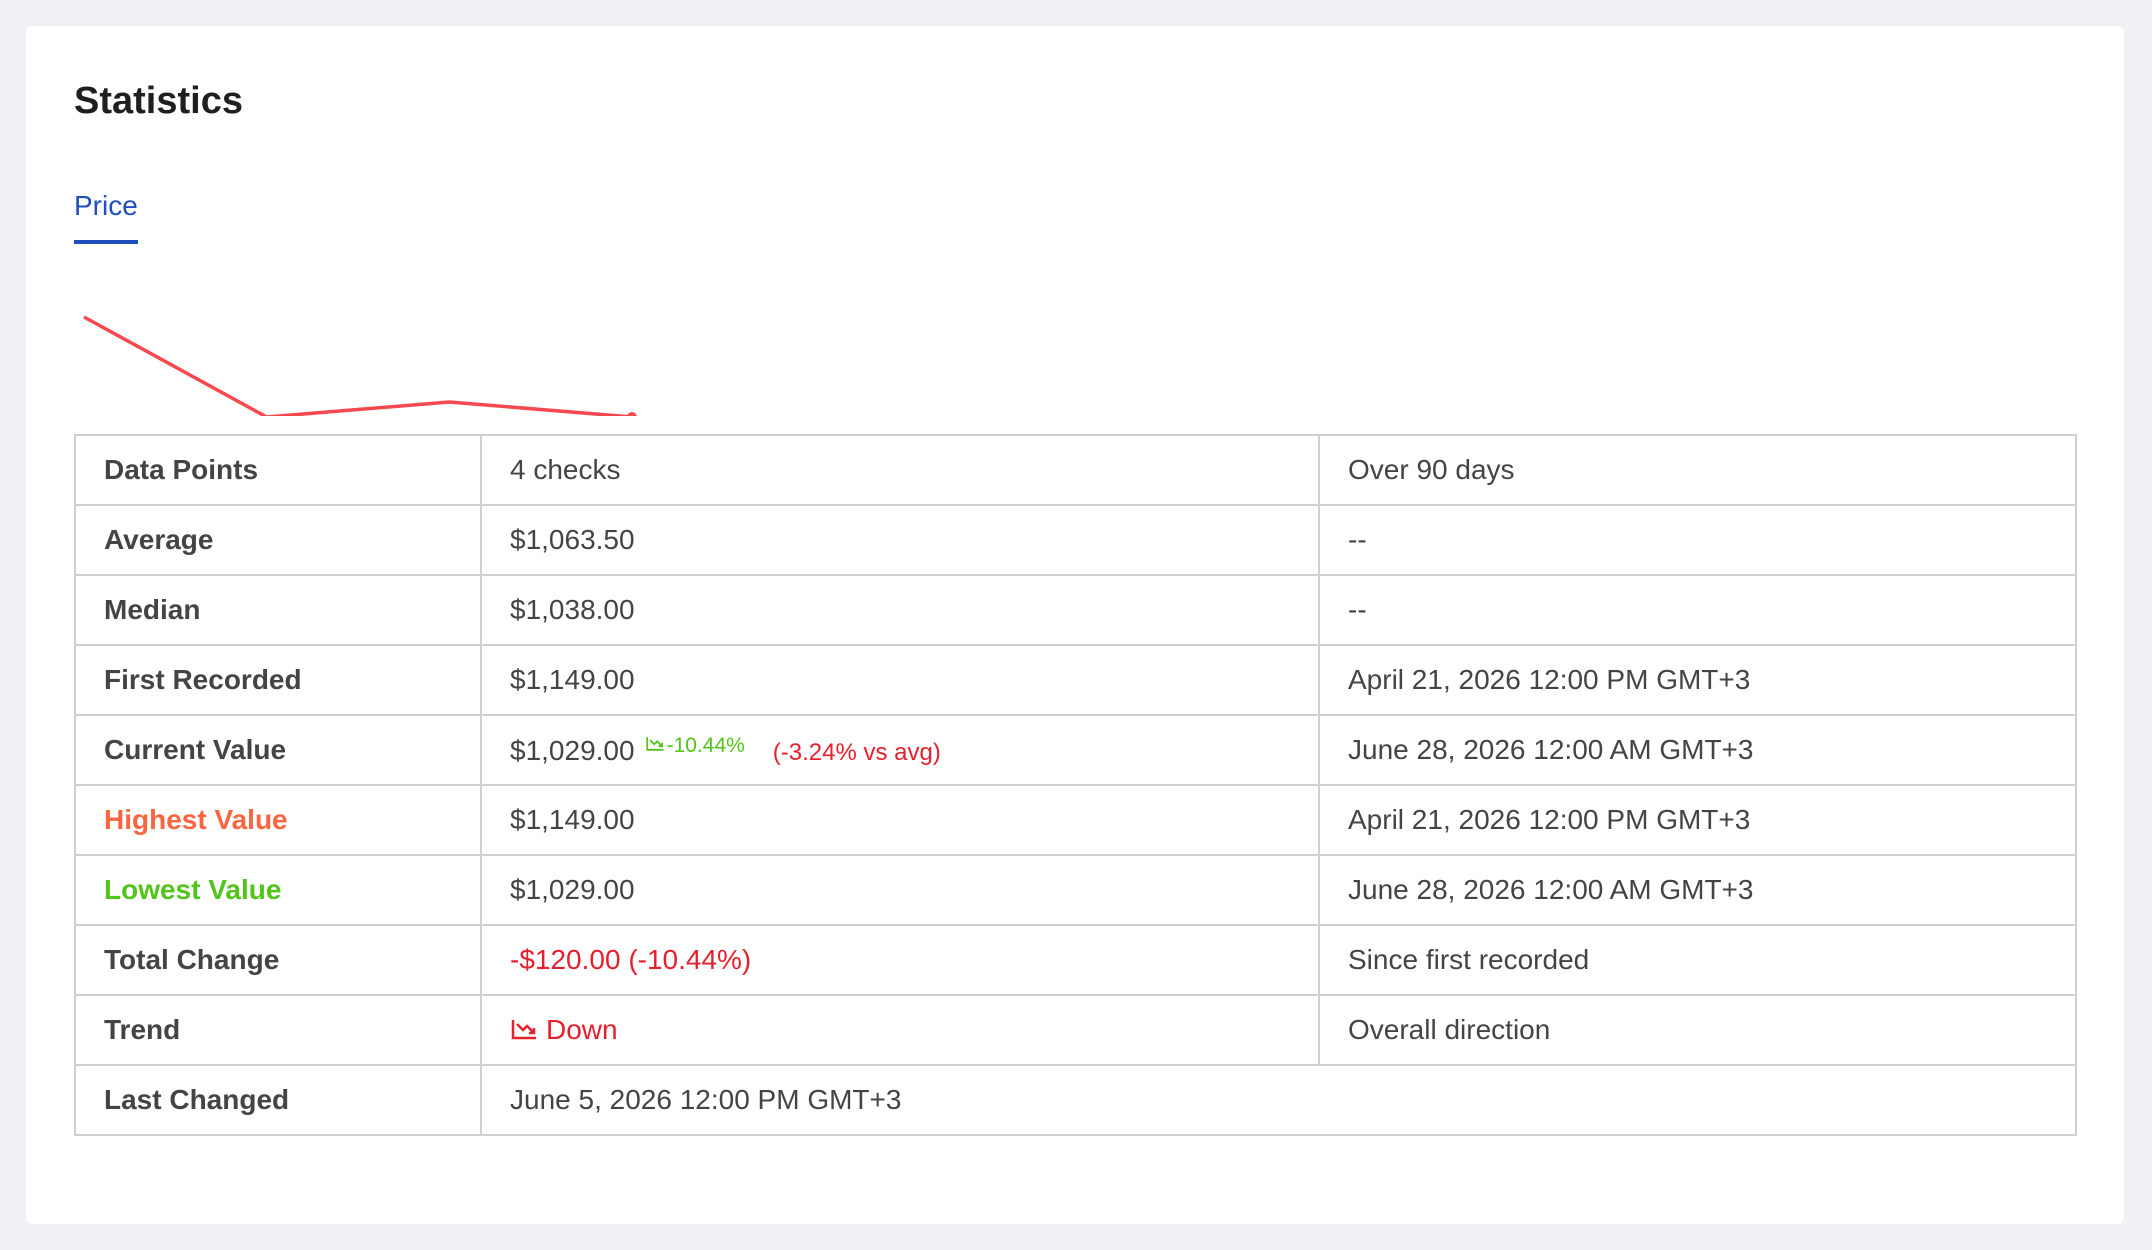 The width and height of the screenshot is (2152, 1250). Describe the element at coordinates (632, 414) in the screenshot. I see `sparkline-end-dot` at that location.